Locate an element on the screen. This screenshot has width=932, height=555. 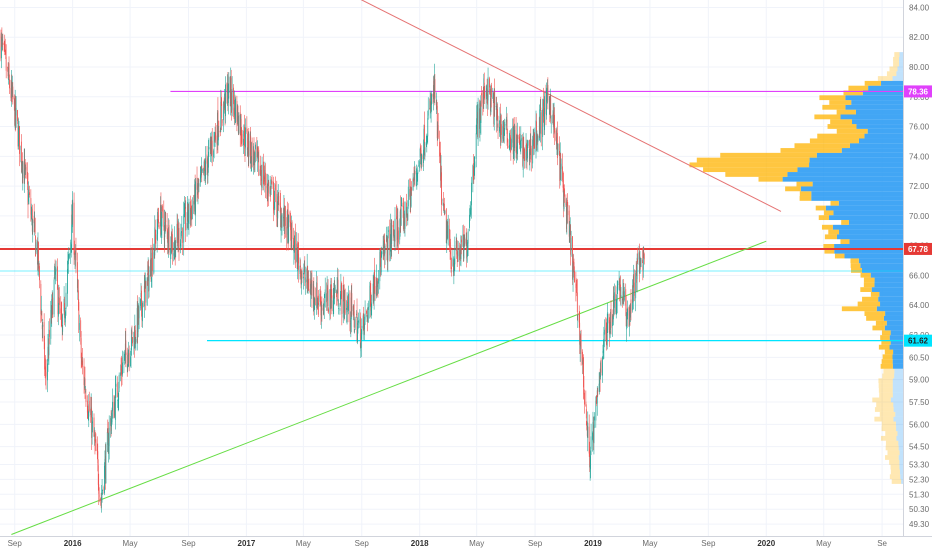
y-tick-label: 60.50 is located at coordinates (919, 357).